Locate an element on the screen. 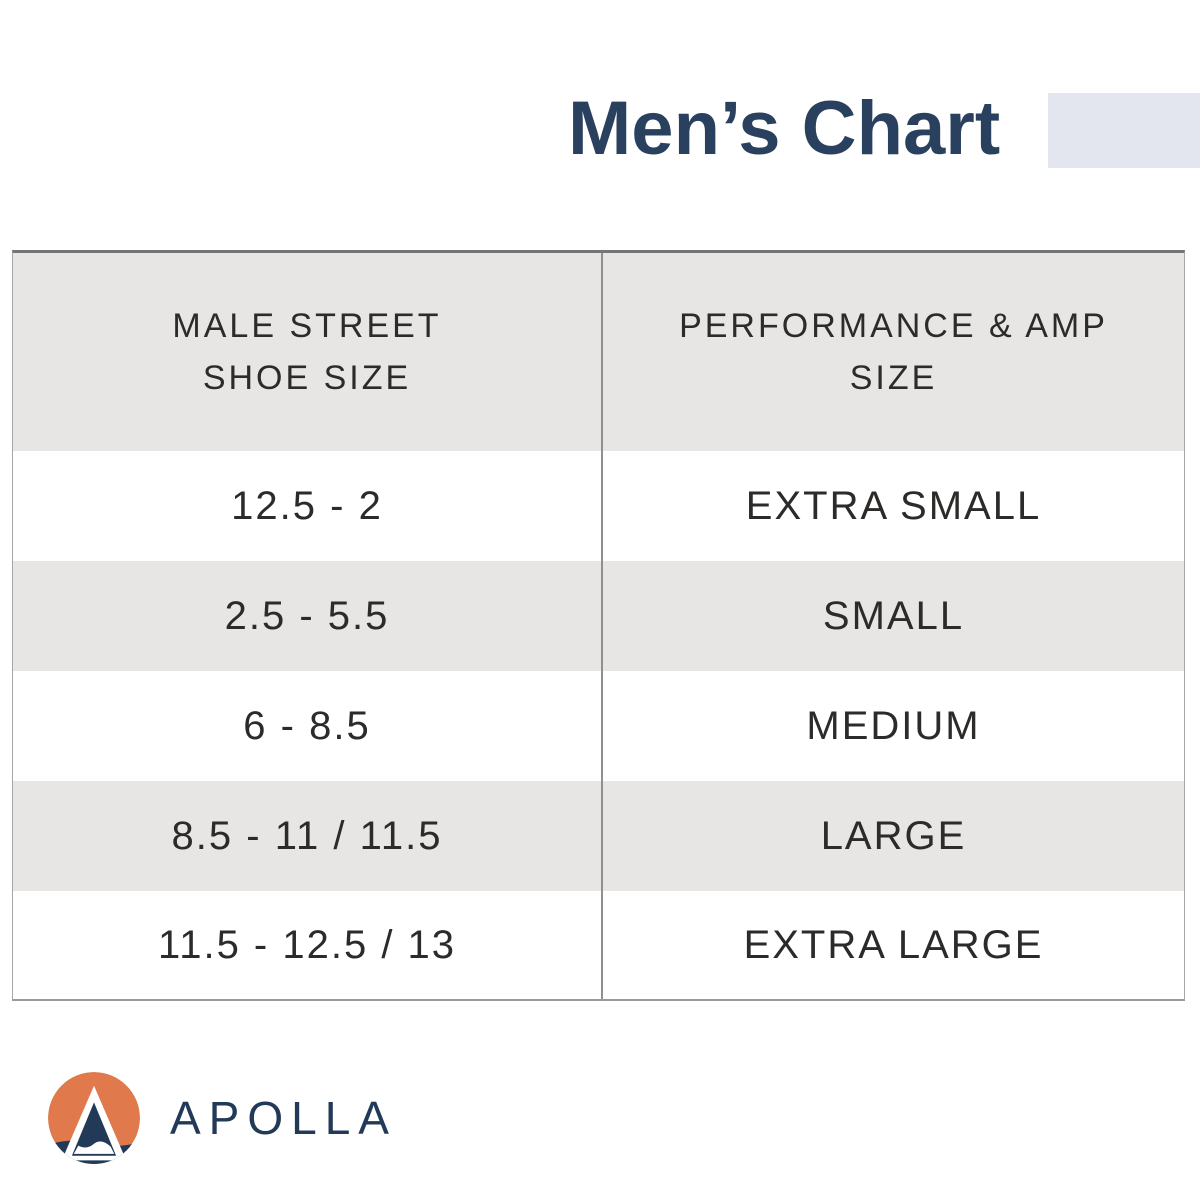  column-header-shoe-size: MALE STREET SHOE SIZE is located at coordinates (307, 352).